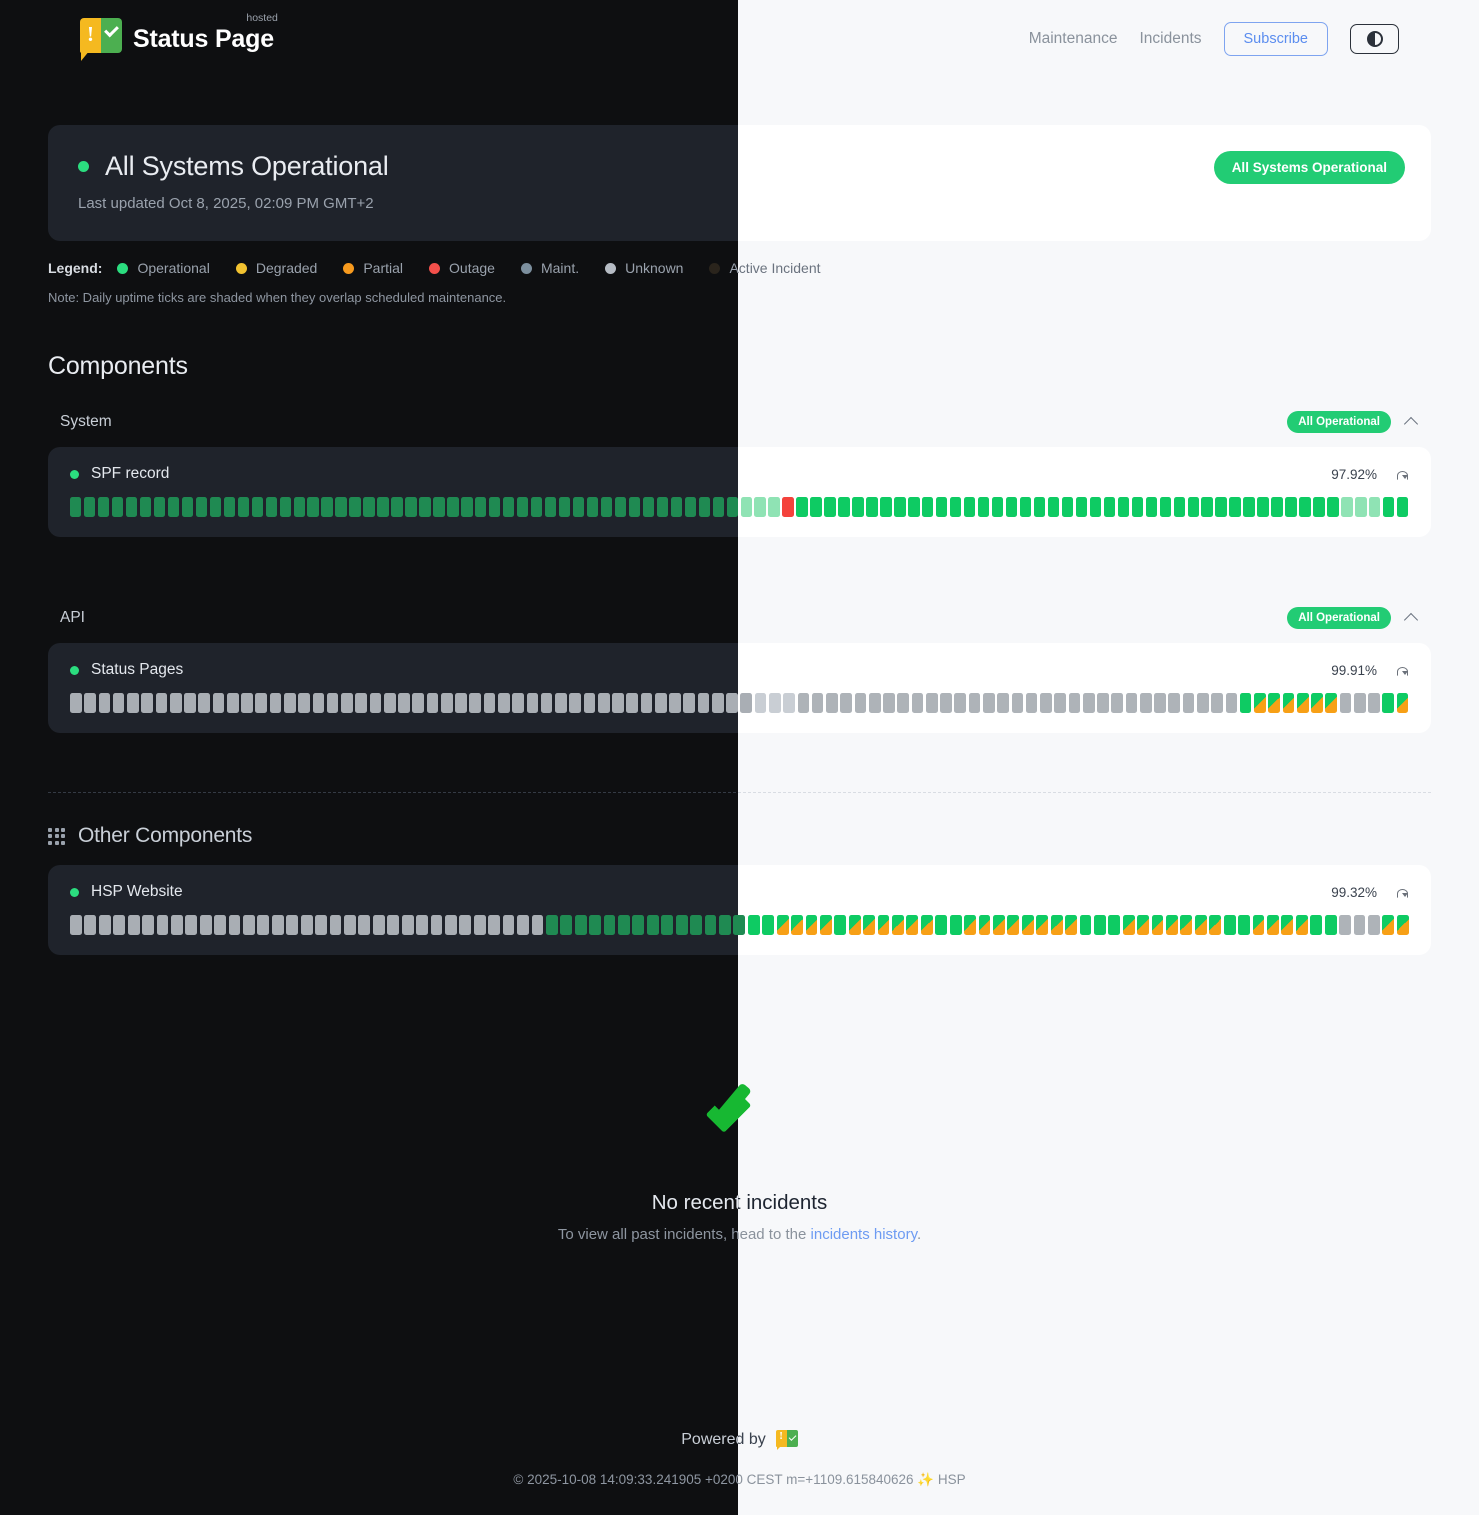  Describe the element at coordinates (1402, 892) in the screenshot. I see `refresh-icon` at that location.